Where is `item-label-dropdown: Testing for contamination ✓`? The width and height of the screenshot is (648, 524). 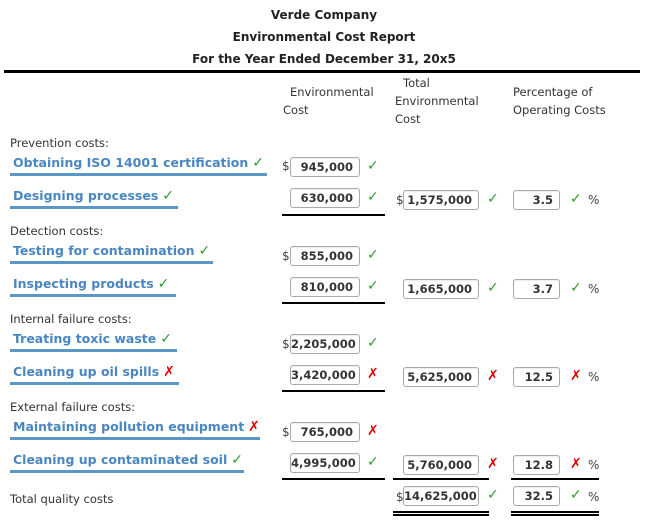 item-label-dropdown: Testing for contamination ✓ is located at coordinates (111, 253).